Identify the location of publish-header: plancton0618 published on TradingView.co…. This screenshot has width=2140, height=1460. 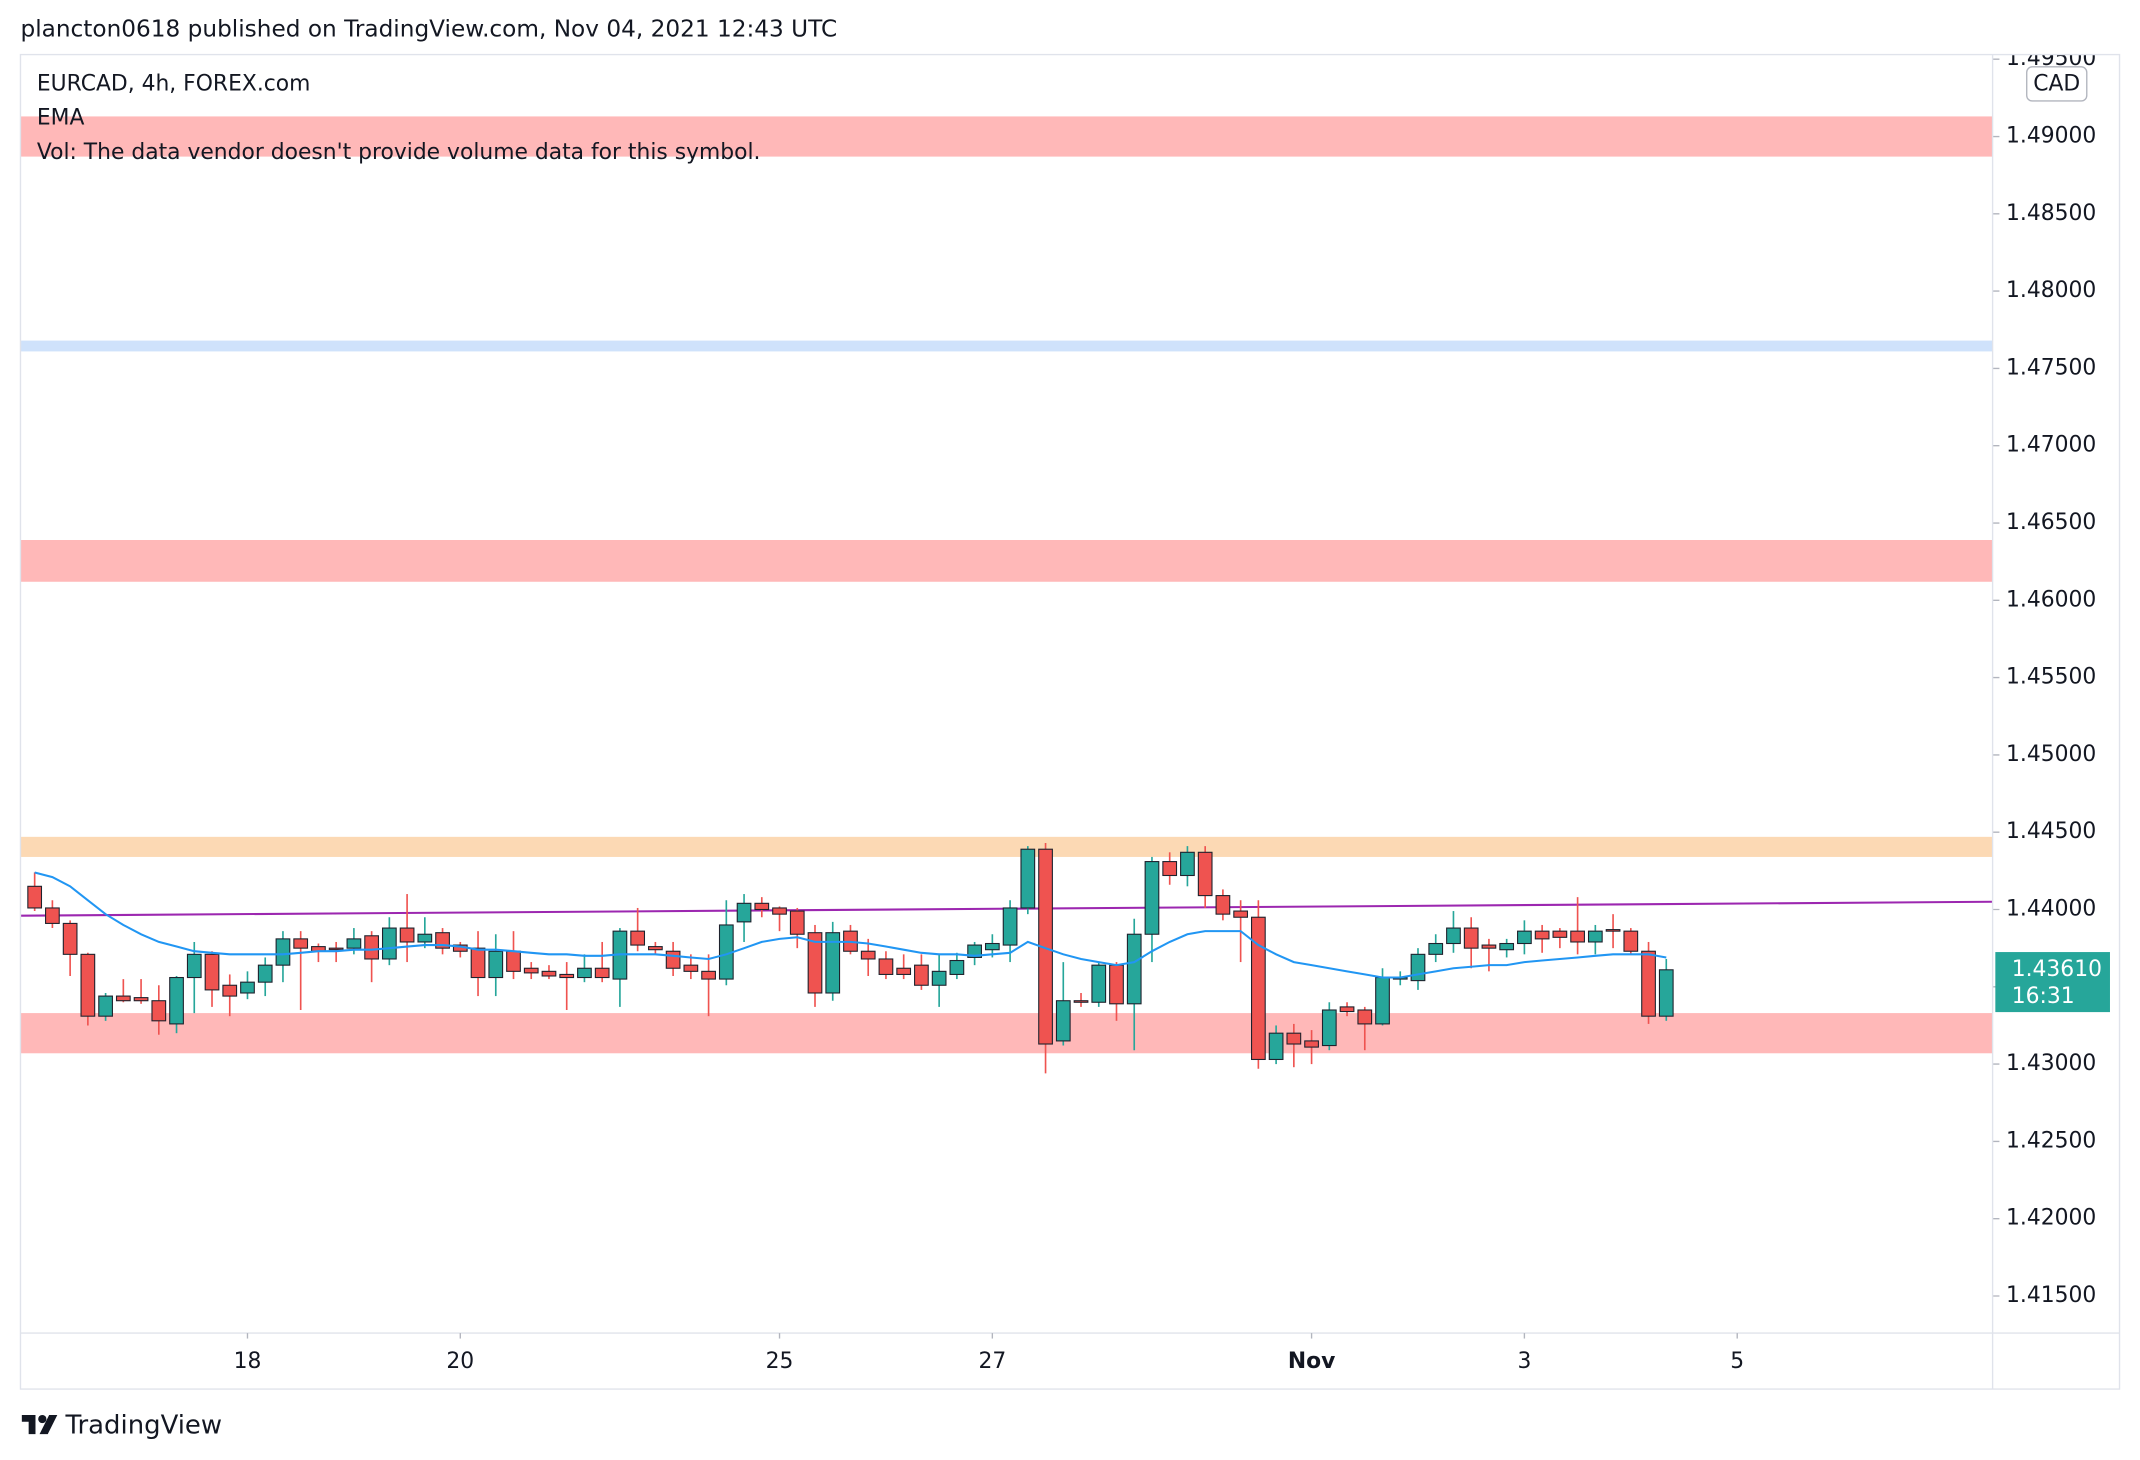
(428, 29).